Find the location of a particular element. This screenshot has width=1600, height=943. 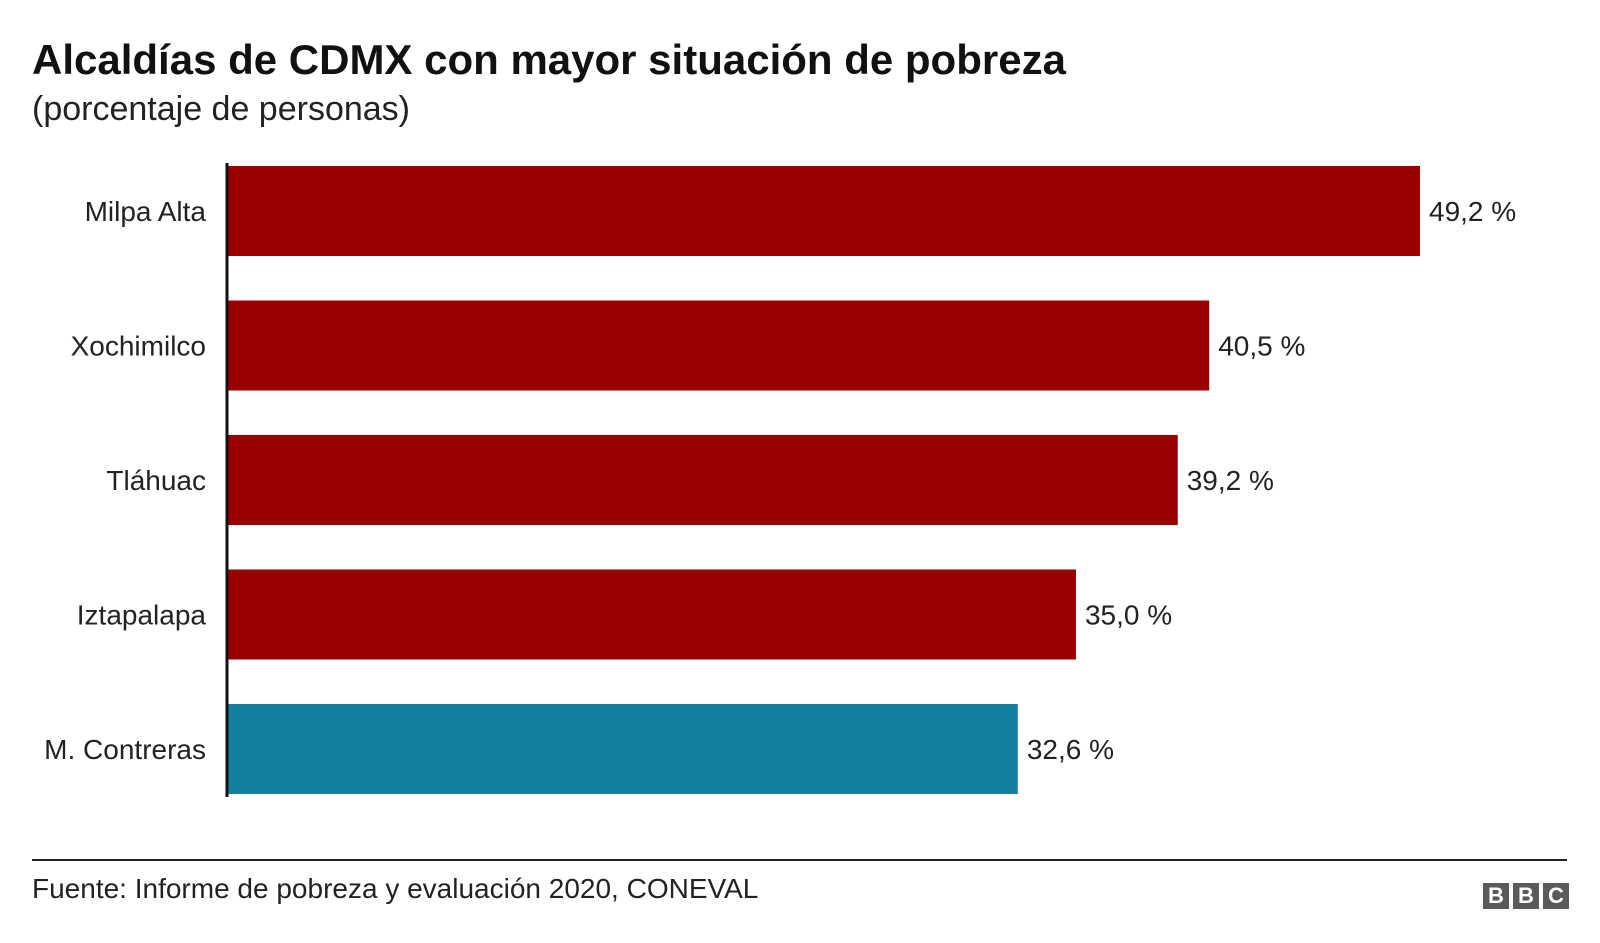

value-label: 35,0 % is located at coordinates (1128, 615).